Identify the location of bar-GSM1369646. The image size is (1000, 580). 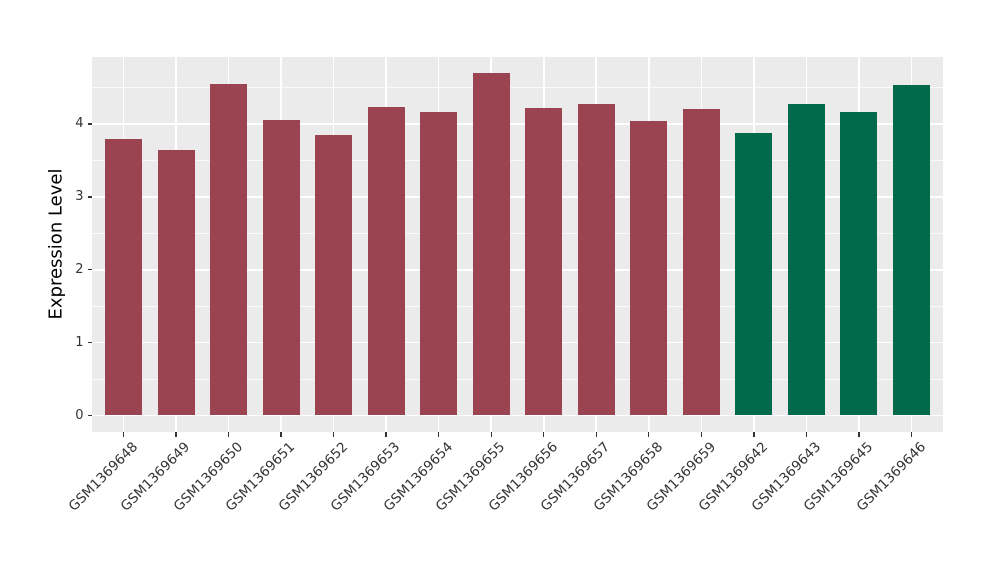
(911, 250).